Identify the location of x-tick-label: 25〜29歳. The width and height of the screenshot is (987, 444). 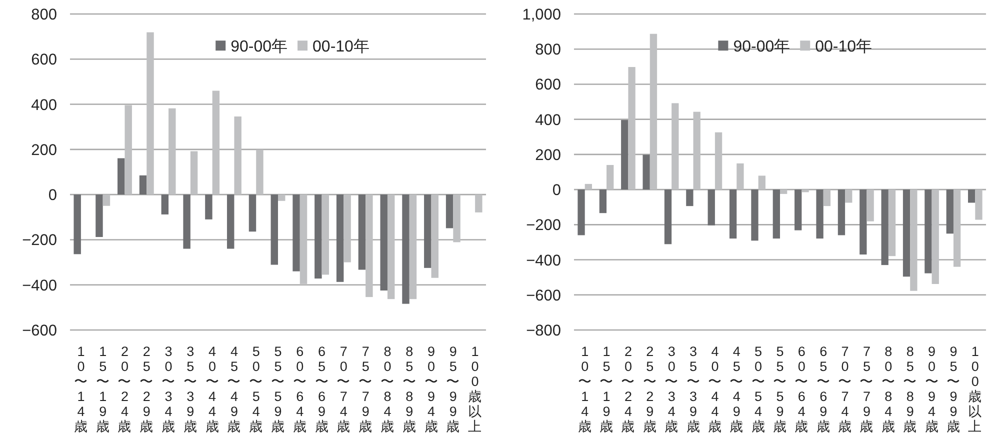
(649, 389).